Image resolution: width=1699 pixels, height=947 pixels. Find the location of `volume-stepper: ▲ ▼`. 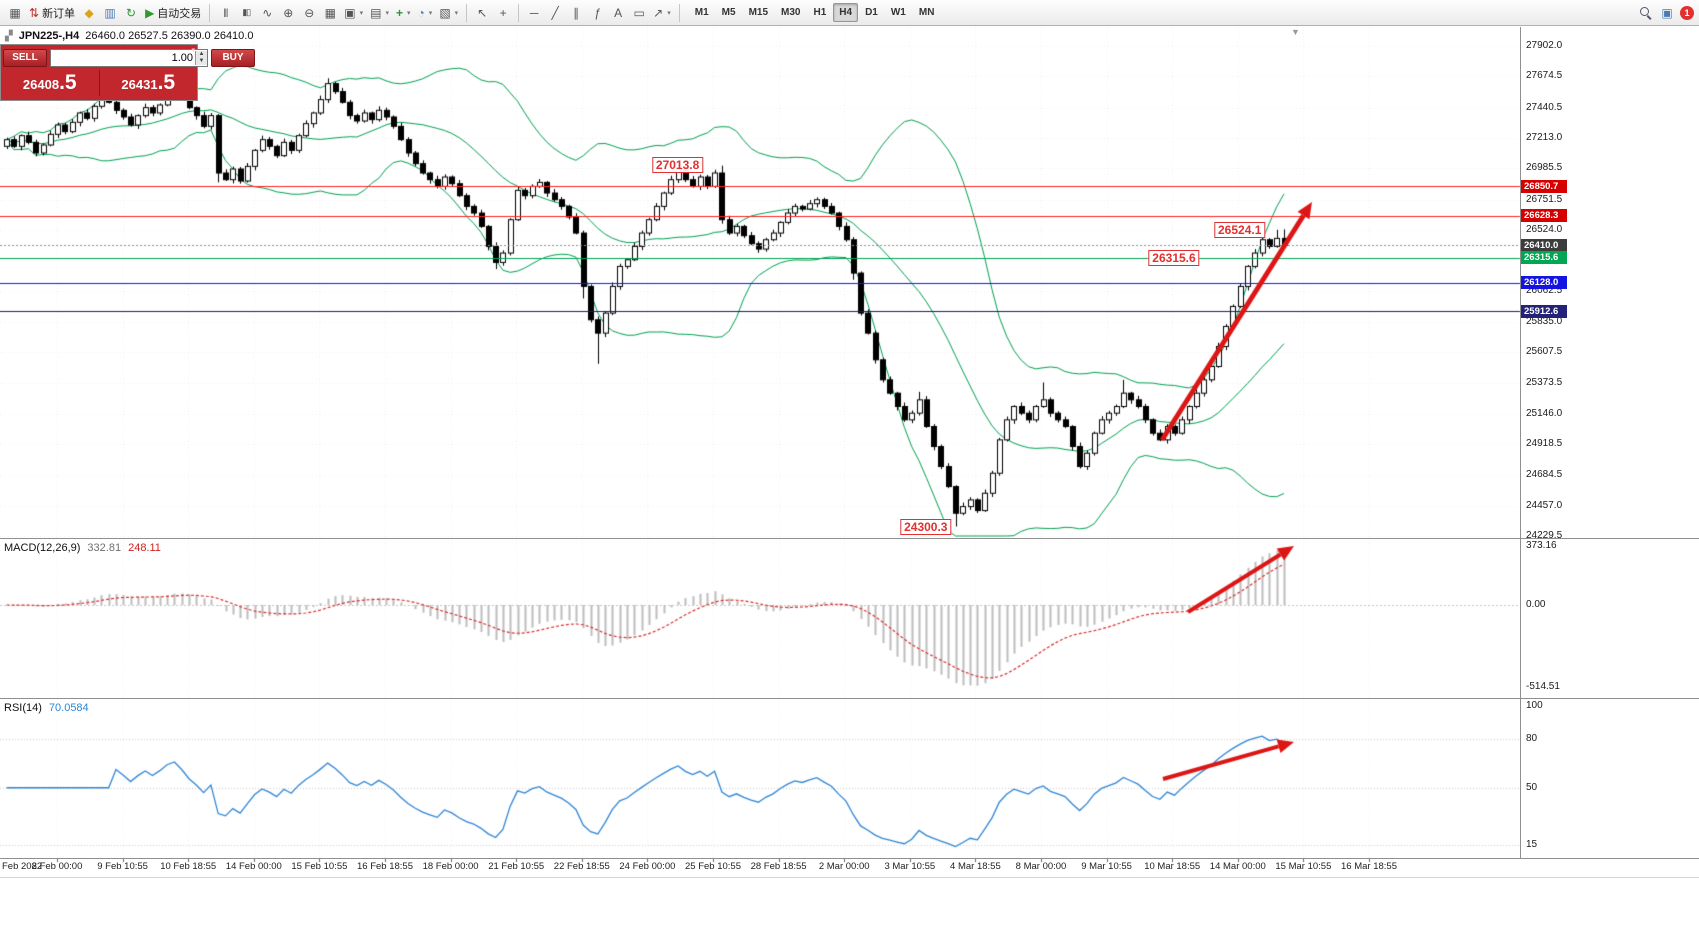

volume-stepper: ▲ ▼ is located at coordinates (201, 57).